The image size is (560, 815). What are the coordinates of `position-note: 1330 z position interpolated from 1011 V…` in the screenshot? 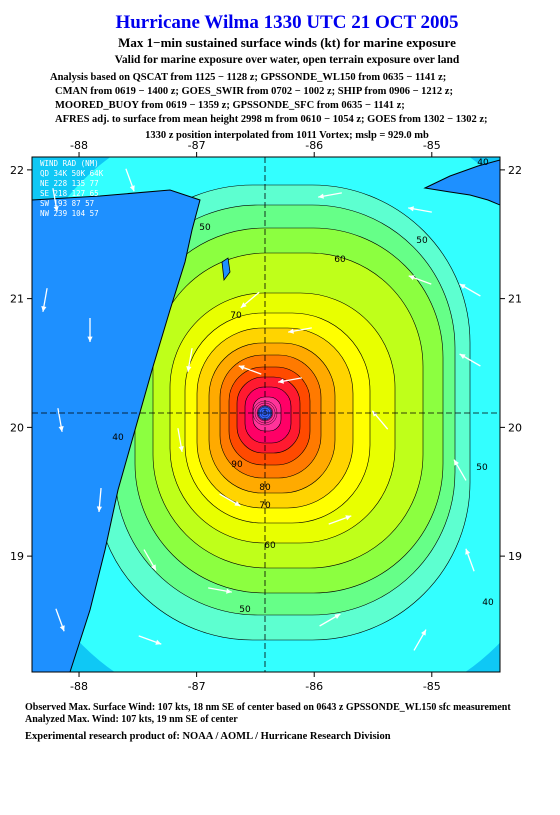 It's located at (287, 135).